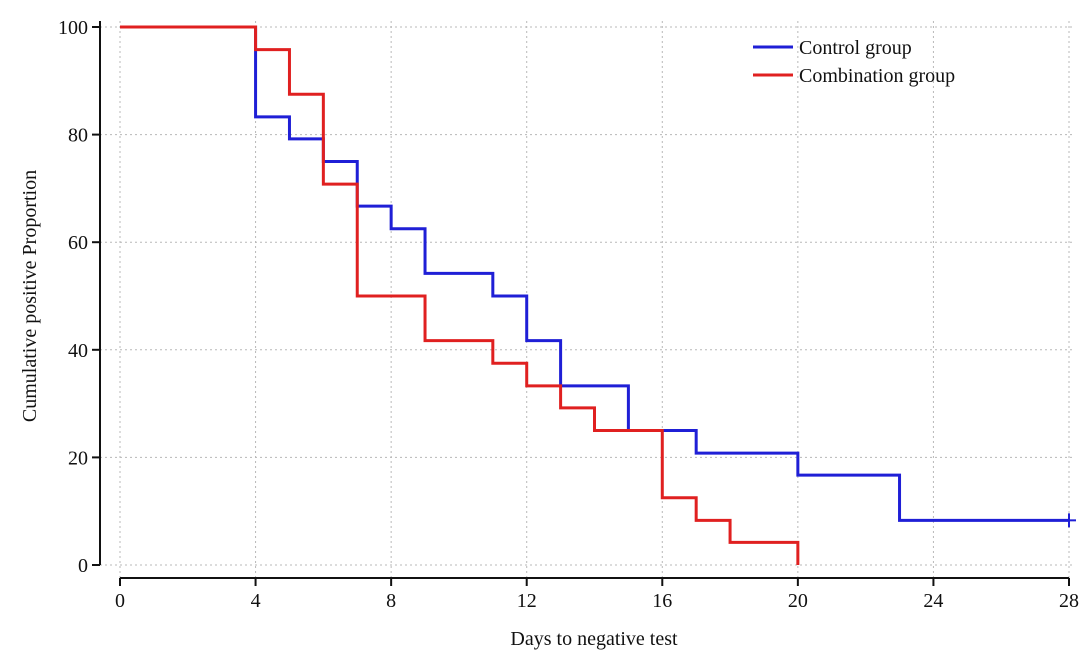 The width and height of the screenshot is (1079, 662). I want to click on x-tick-label: 4, so click(256, 601).